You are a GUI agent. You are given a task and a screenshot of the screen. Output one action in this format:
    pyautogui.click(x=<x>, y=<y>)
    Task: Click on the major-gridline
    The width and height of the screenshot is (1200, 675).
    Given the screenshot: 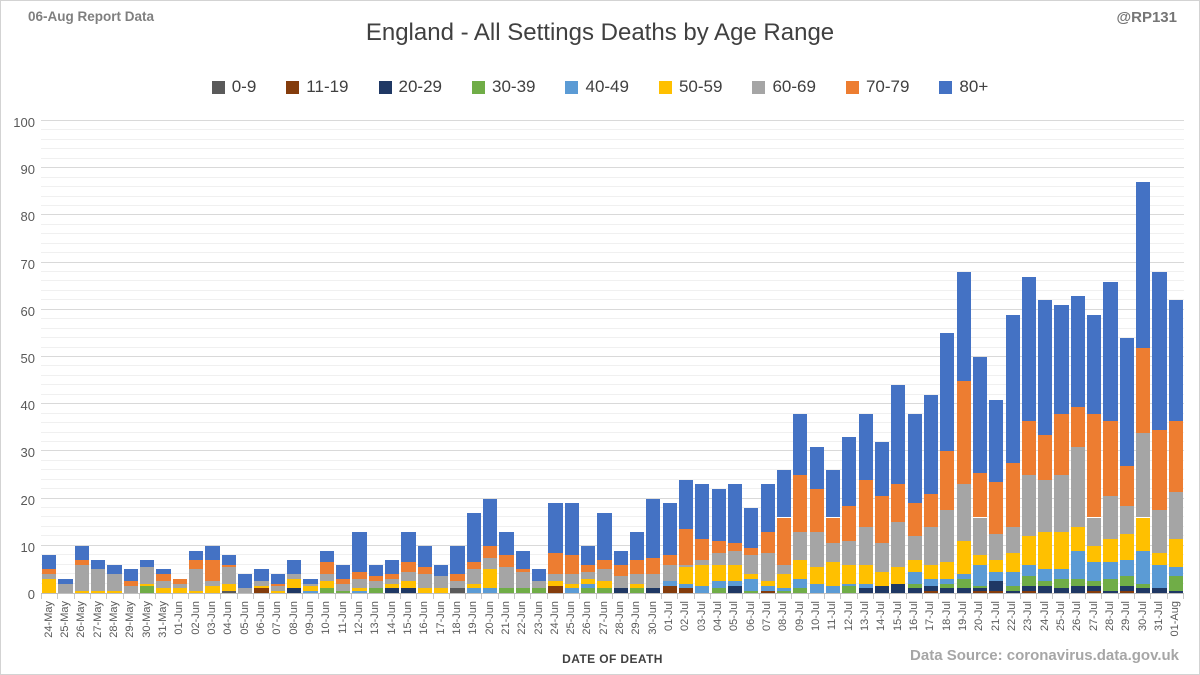 What is the action you would take?
    pyautogui.click(x=612, y=451)
    